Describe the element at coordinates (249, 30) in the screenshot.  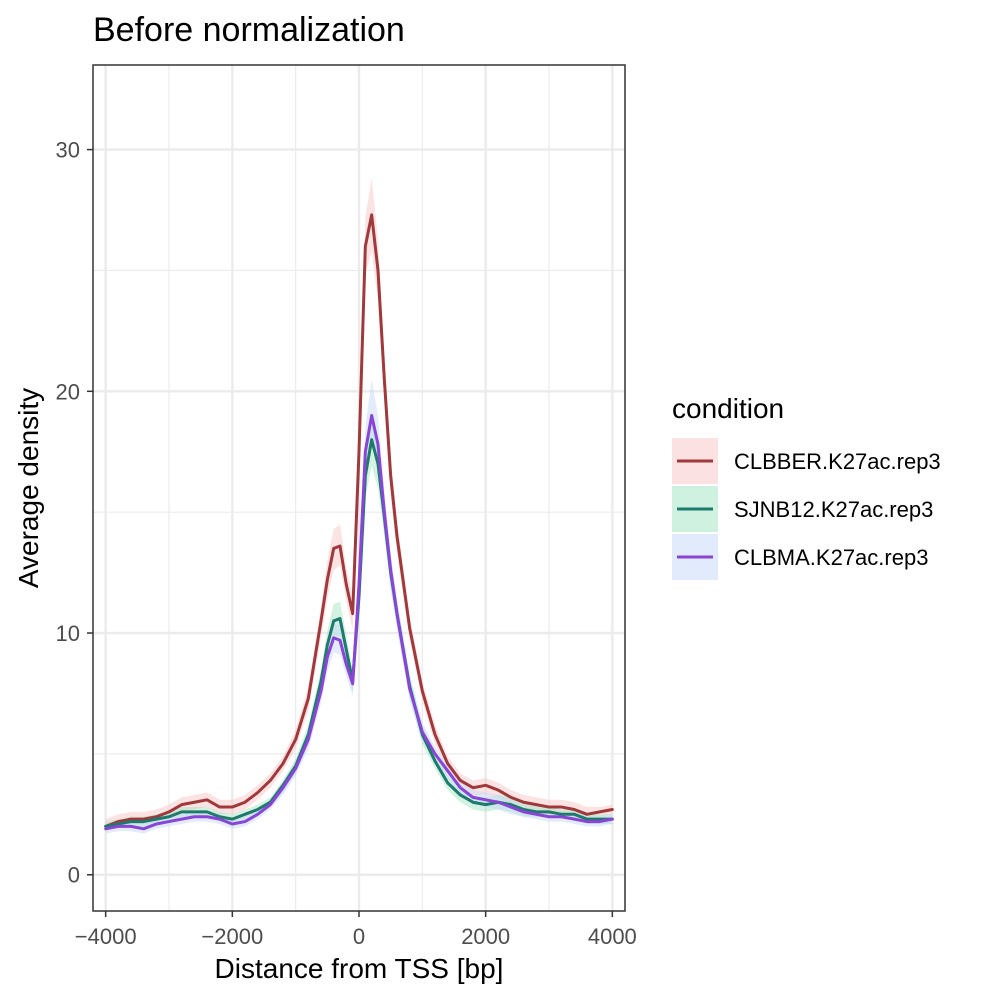
I see `chart-title: Before normalization` at that location.